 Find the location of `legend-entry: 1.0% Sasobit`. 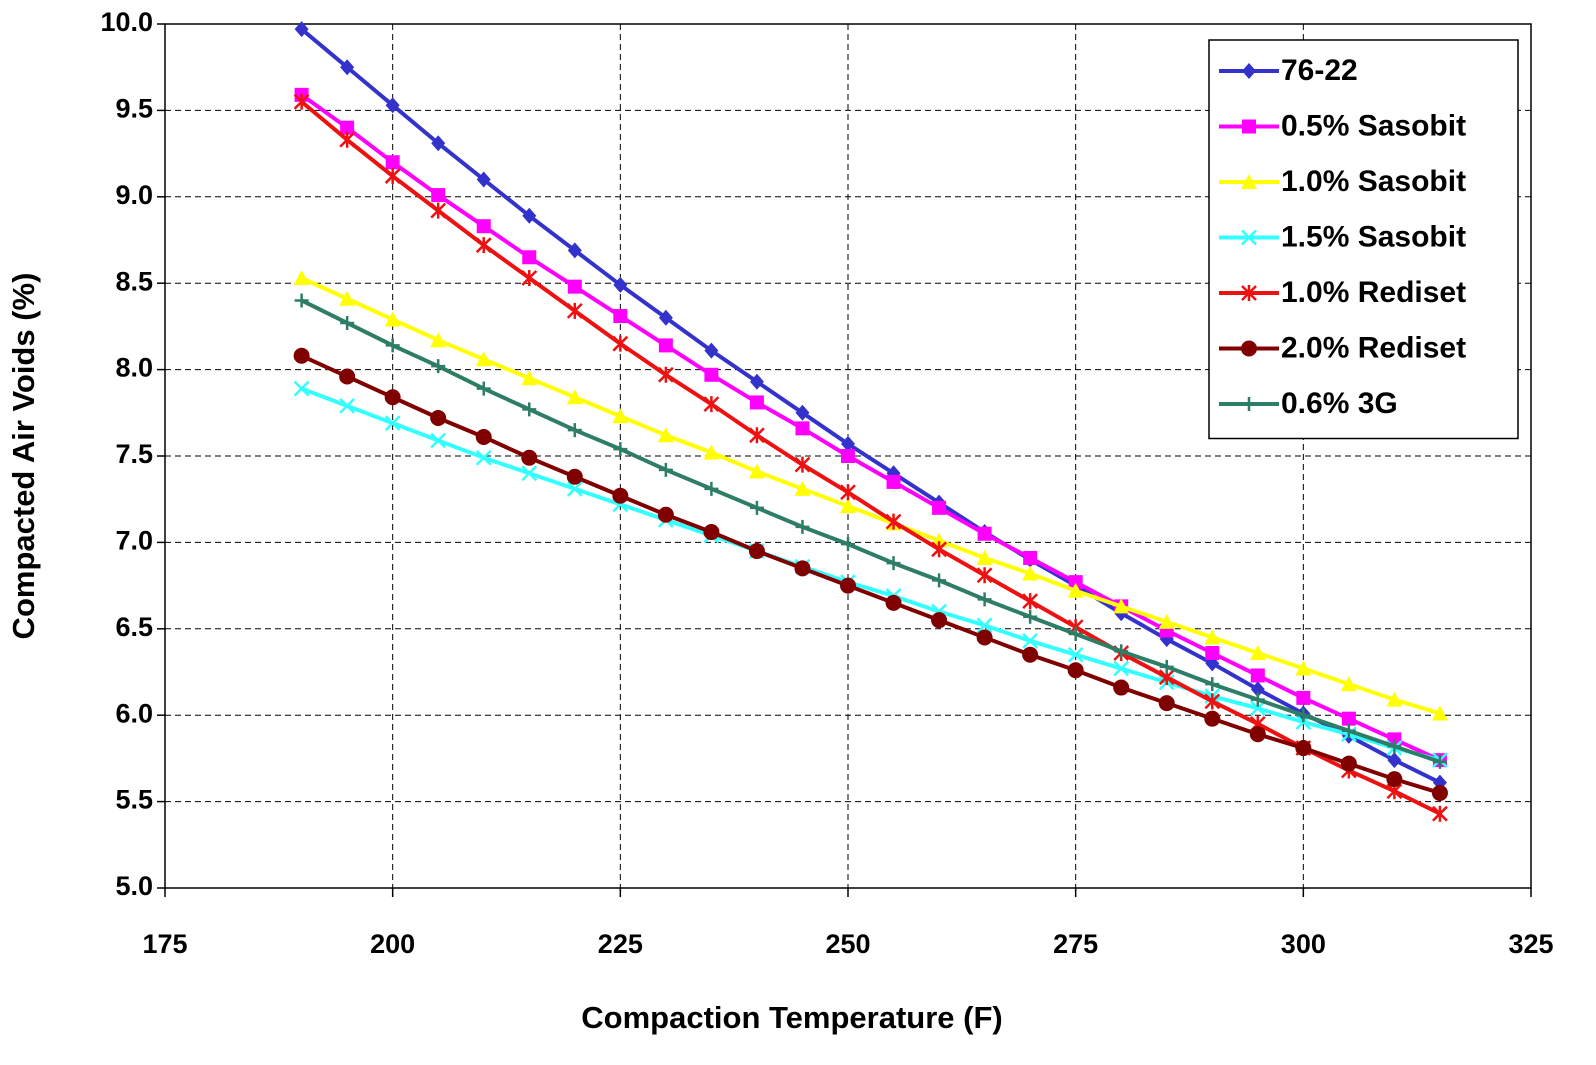

legend-entry: 1.0% Sasobit is located at coordinates (1342, 181).